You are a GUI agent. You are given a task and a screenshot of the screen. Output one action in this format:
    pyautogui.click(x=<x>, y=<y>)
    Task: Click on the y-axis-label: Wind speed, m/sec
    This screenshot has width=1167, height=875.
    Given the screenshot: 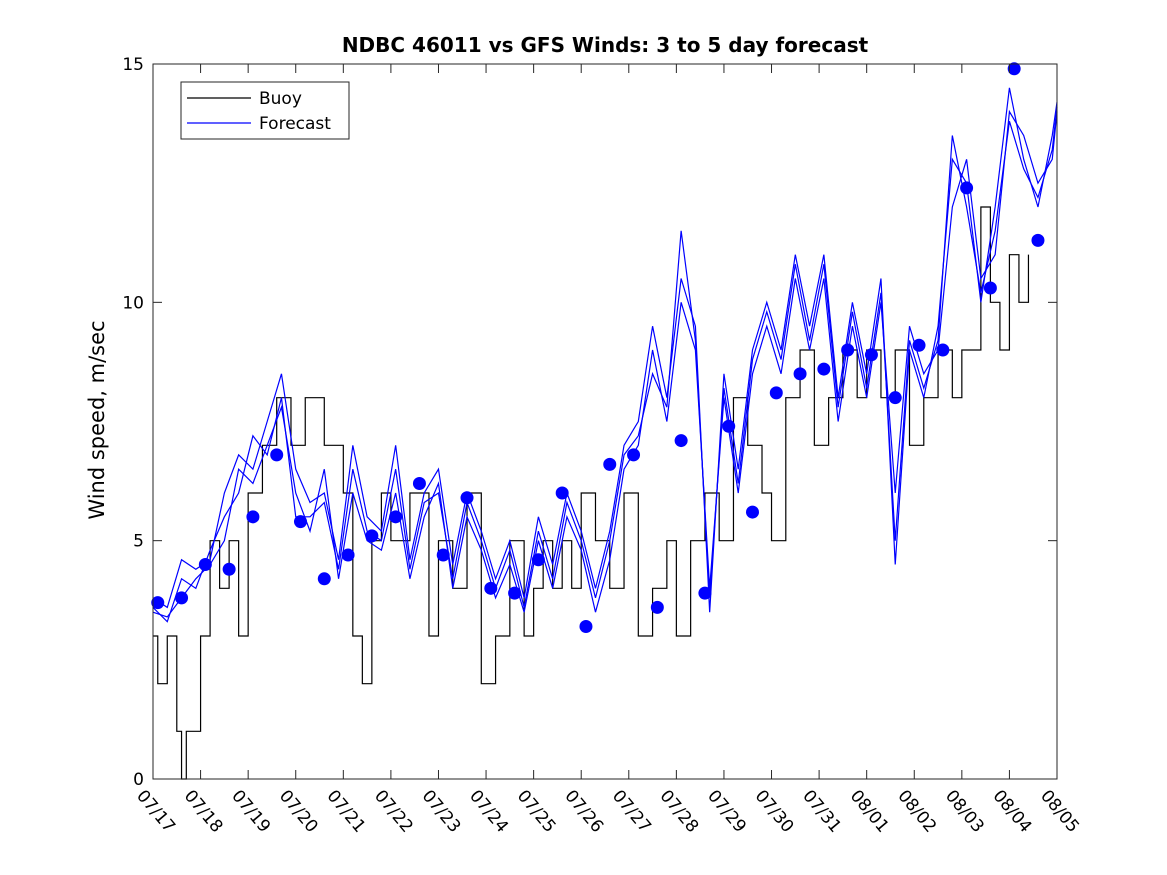 What is the action you would take?
    pyautogui.click(x=97, y=419)
    